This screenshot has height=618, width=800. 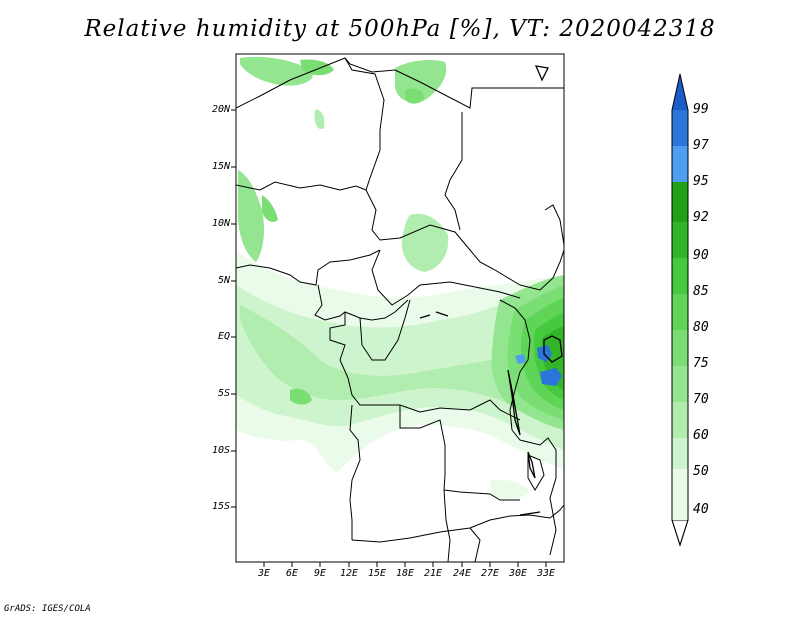 I want to click on lon-label-6e: 6E, so click(x=292, y=573).